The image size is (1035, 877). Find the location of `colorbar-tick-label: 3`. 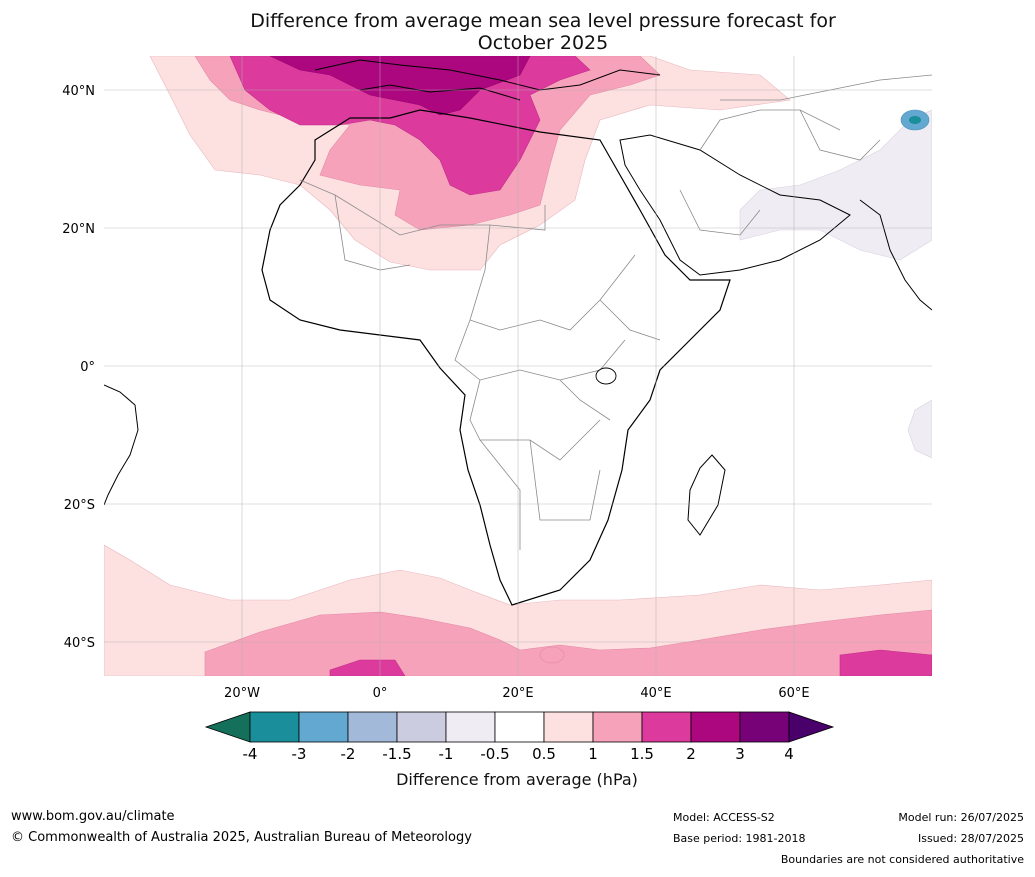

colorbar-tick-label: 3 is located at coordinates (740, 754).